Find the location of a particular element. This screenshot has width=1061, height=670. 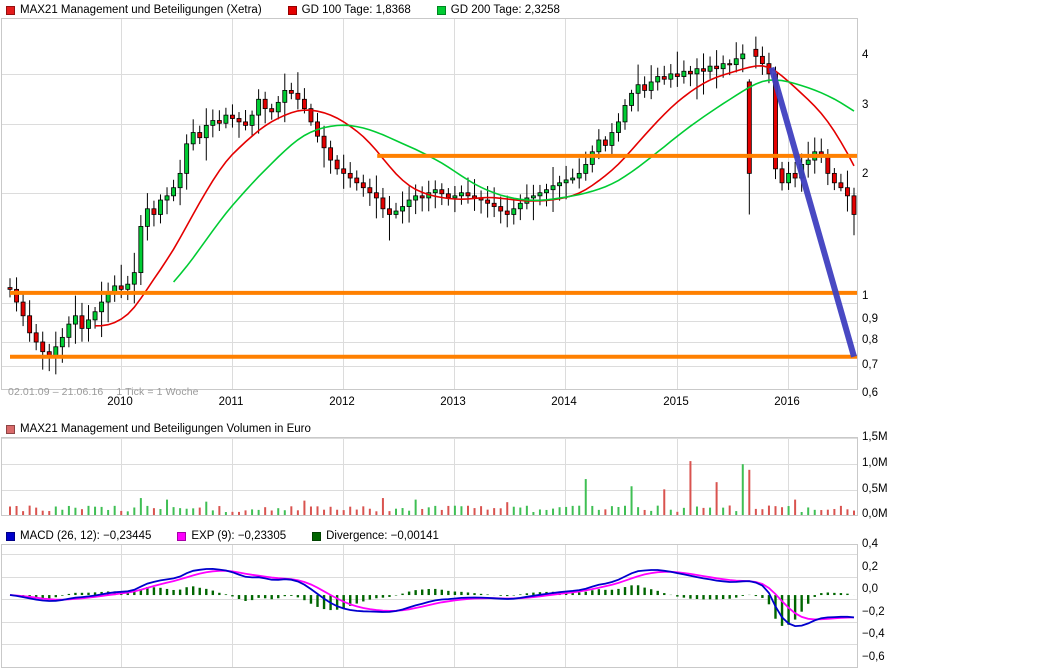

ylabel-macd-04: 0,4 is located at coordinates (870, 544).